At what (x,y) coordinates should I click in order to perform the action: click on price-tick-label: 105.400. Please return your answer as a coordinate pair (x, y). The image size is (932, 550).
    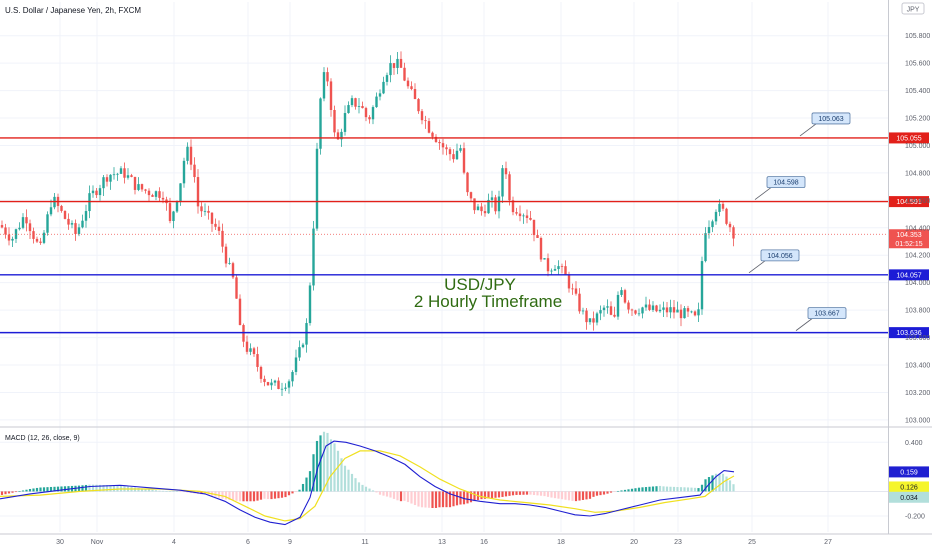
    Looking at the image, I should click on (917, 91).